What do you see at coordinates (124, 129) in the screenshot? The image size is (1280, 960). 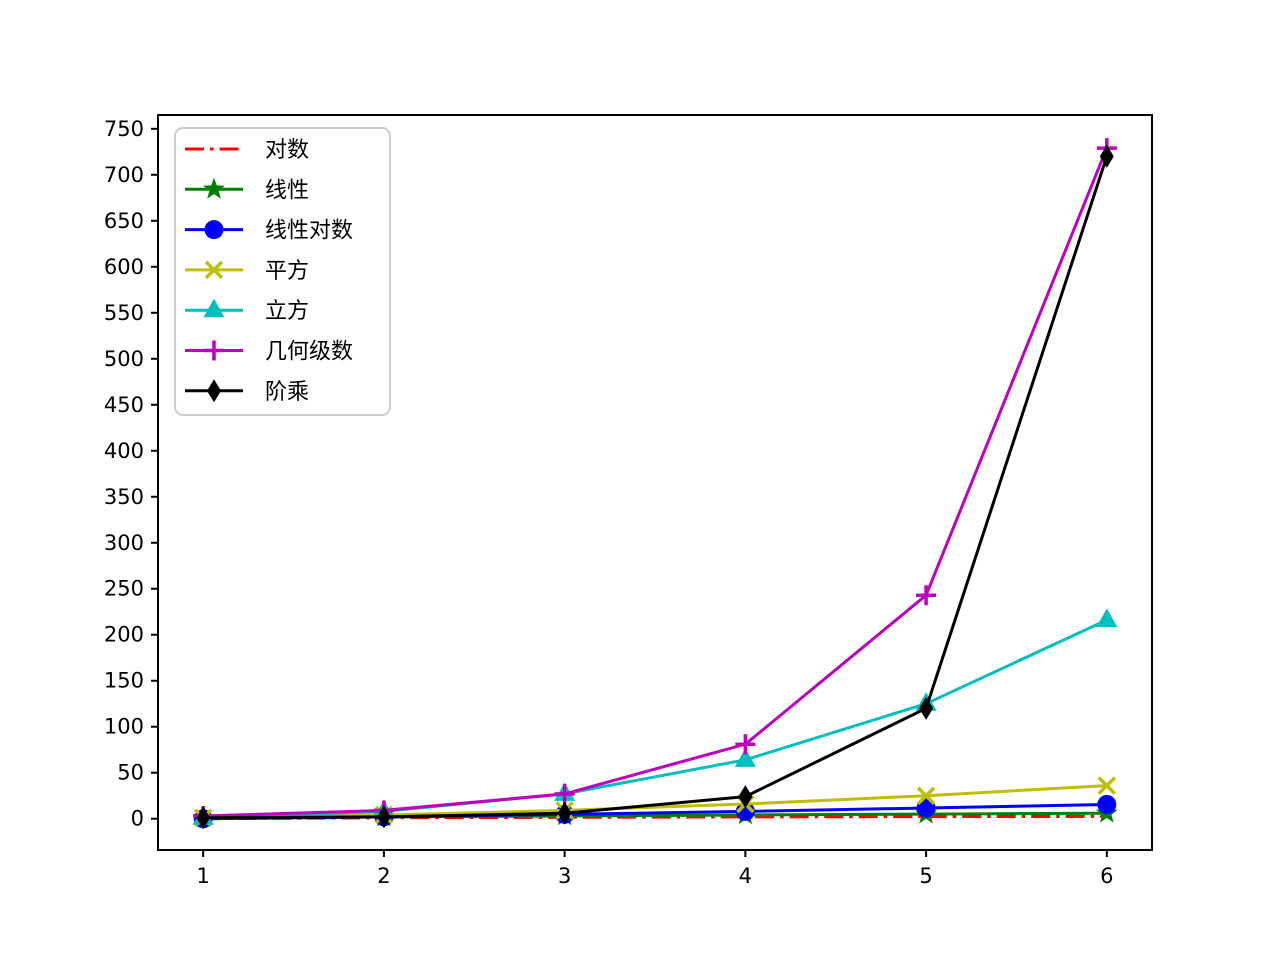 I see `y-tick-label: 750` at bounding box center [124, 129].